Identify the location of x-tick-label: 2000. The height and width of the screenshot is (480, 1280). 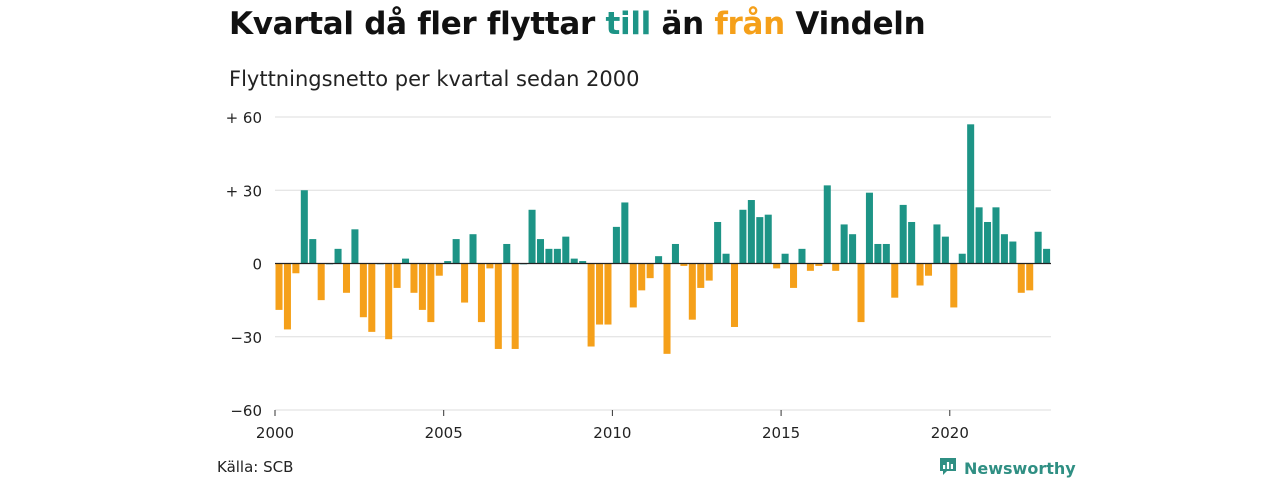
(275, 433).